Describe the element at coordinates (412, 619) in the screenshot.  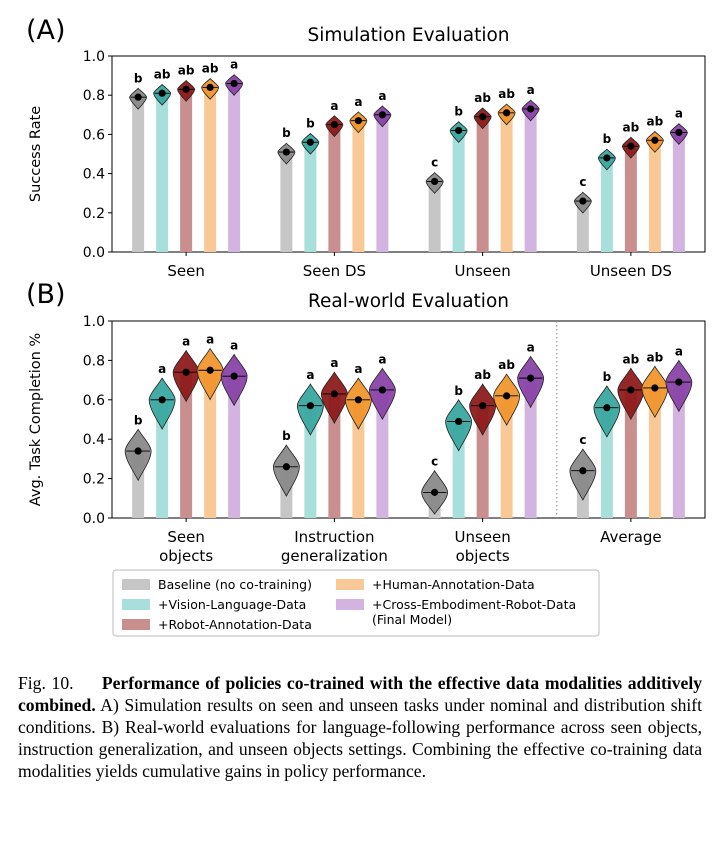
I see `legend-label: (Final Model)` at that location.